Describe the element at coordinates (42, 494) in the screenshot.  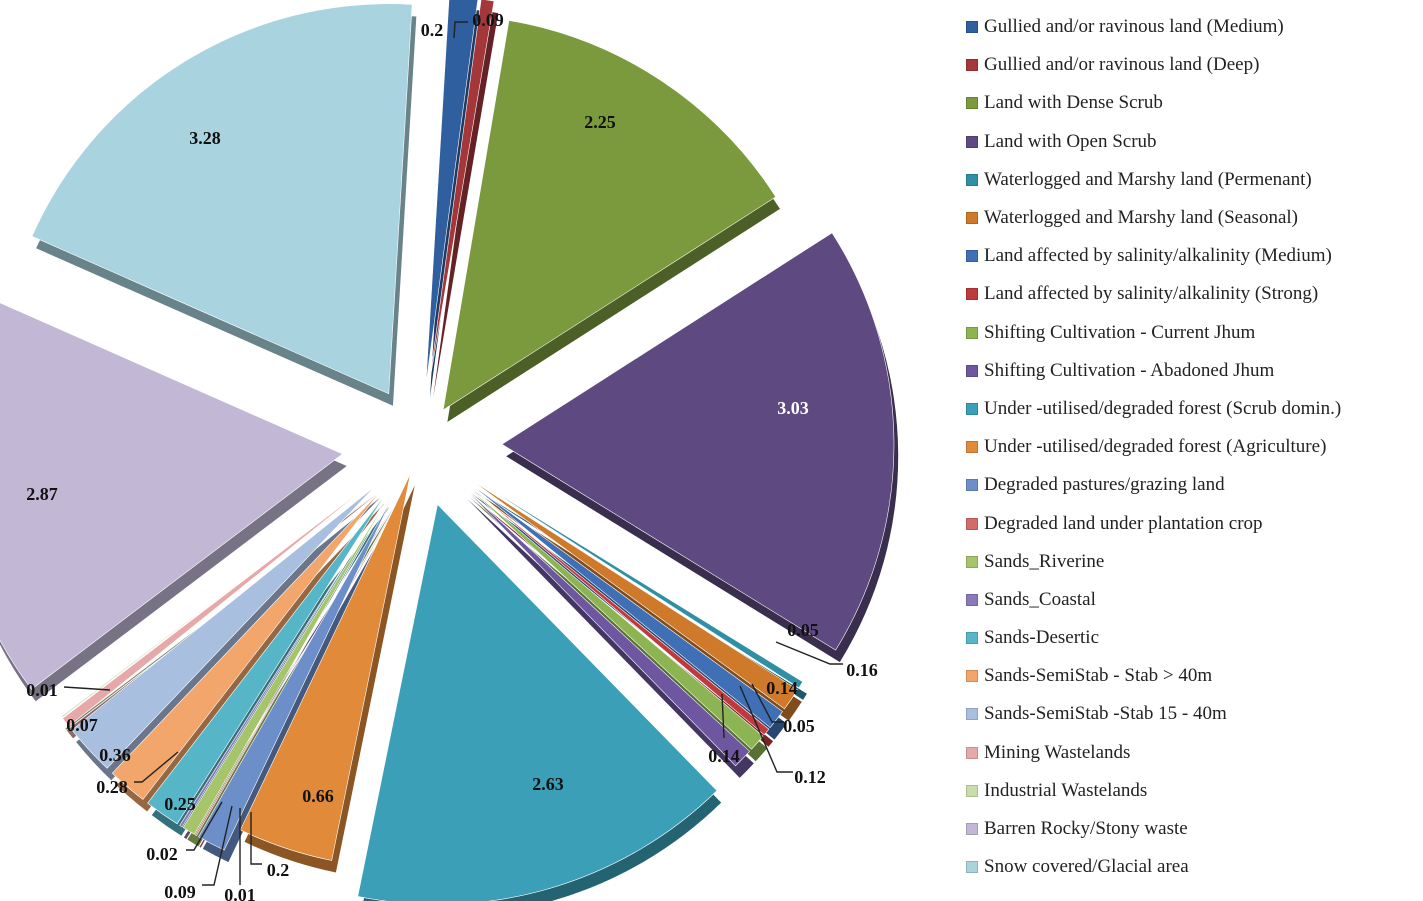
I see `data-label-barren-rocky-stony-waste: 2.87` at that location.